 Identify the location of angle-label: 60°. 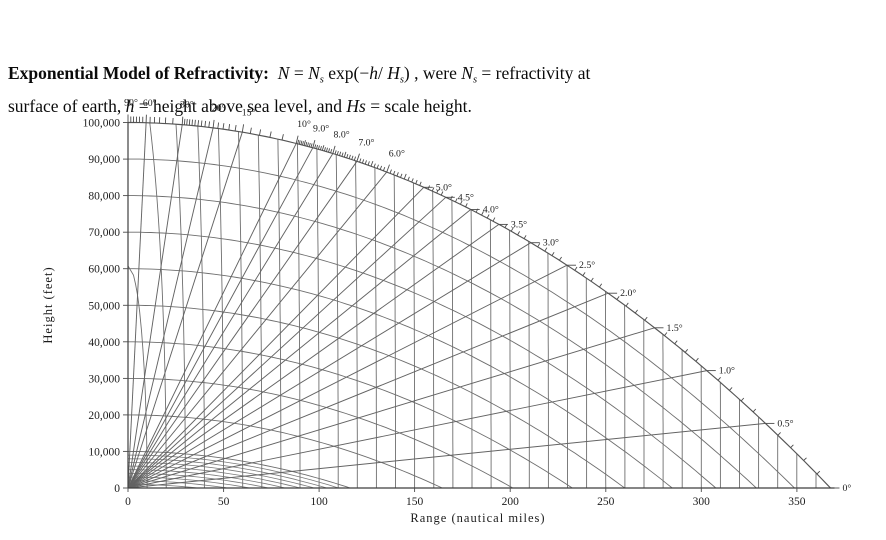
(150, 103).